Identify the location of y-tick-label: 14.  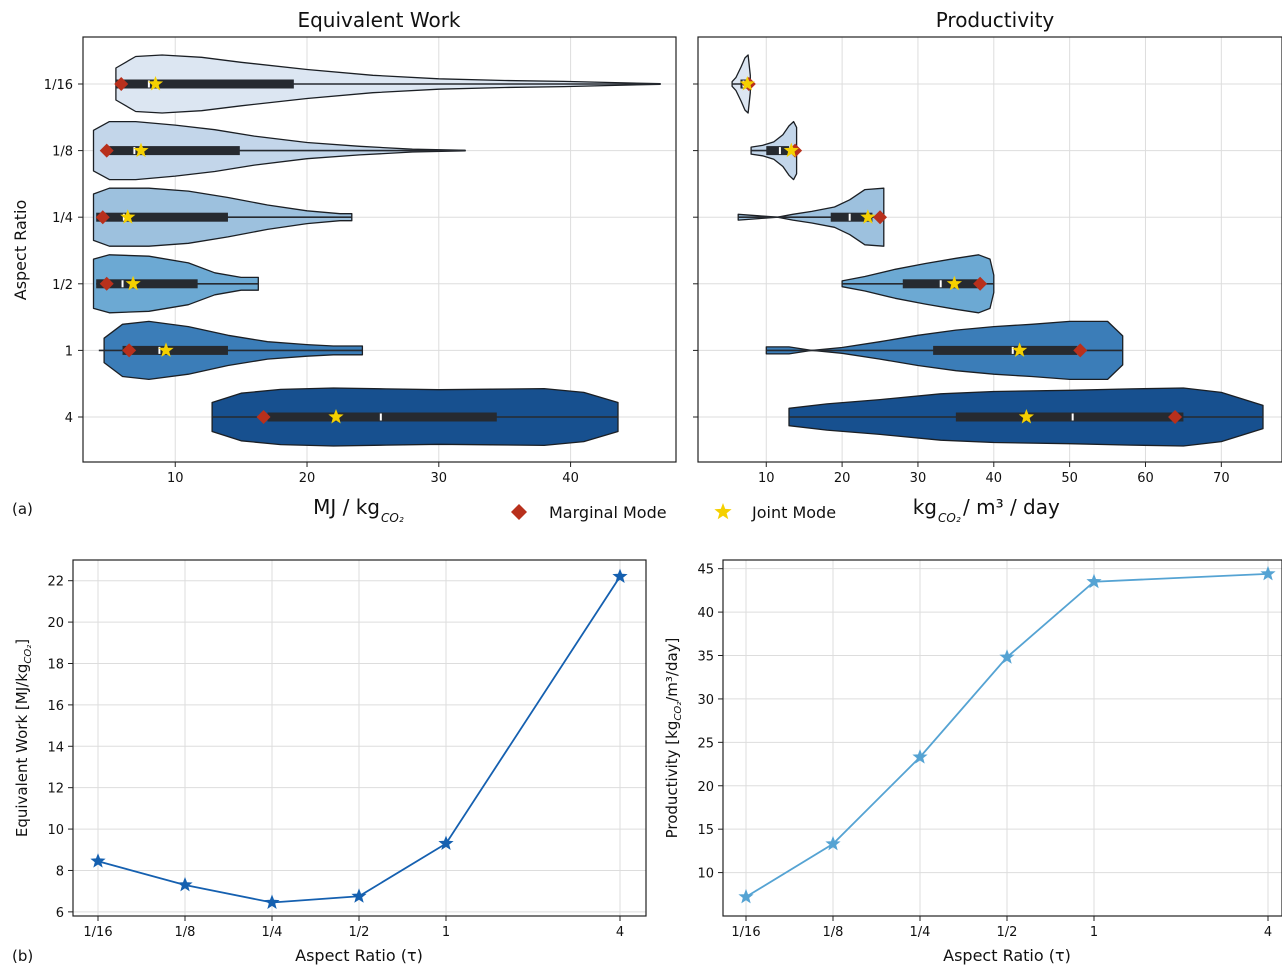
(55, 747).